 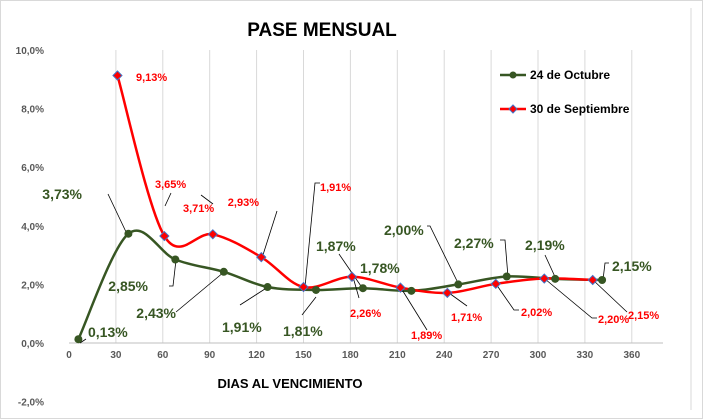 I want to click on x-tick-label: 210, so click(x=397, y=355).